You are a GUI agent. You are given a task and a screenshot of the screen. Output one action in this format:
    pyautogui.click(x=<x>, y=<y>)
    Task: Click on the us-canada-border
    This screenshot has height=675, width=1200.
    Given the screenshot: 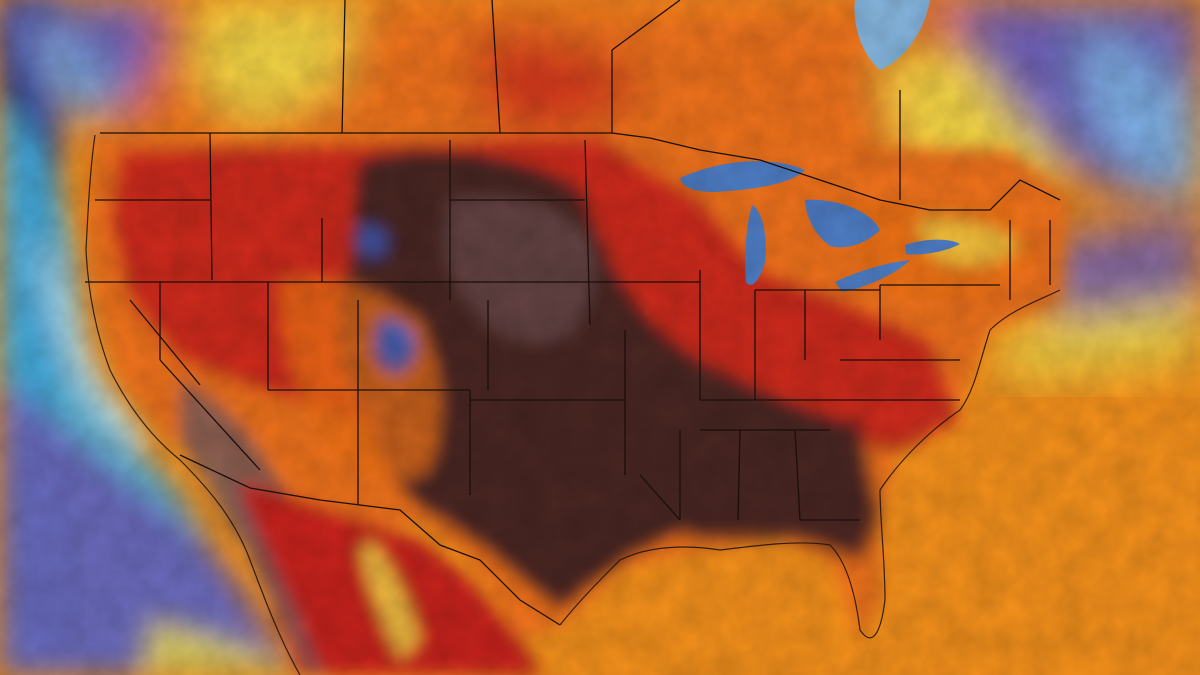 What is the action you would take?
    pyautogui.click(x=580, y=171)
    